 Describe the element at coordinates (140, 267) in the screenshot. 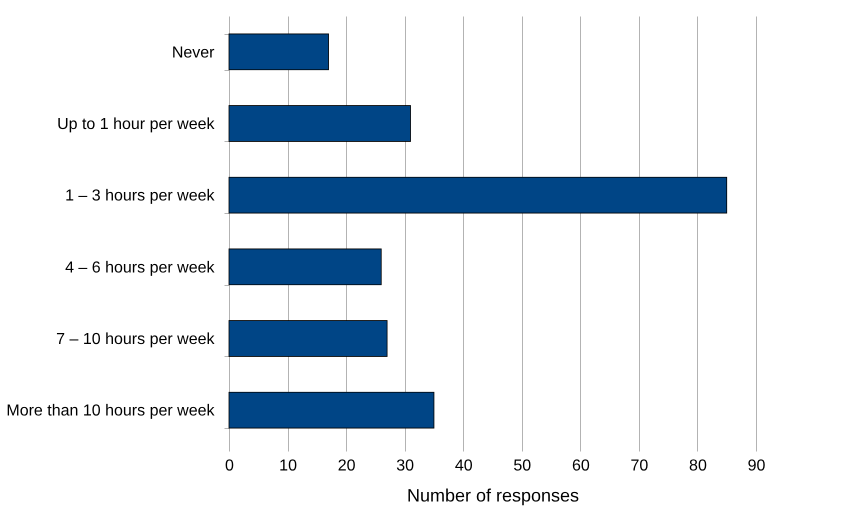

I see `y-tick-label: 4 – 6 hours per week` at that location.